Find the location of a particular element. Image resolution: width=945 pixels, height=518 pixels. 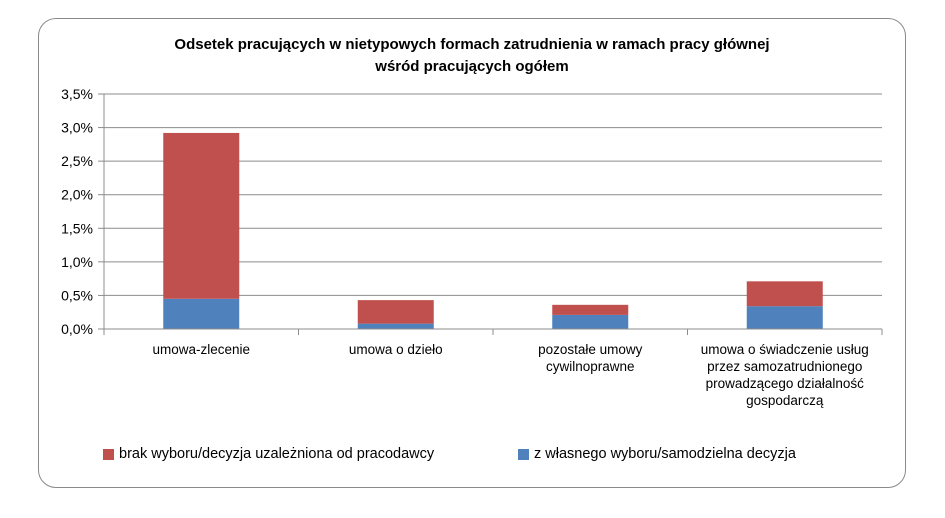

y-tick-label: 2,0% is located at coordinates (77, 195).